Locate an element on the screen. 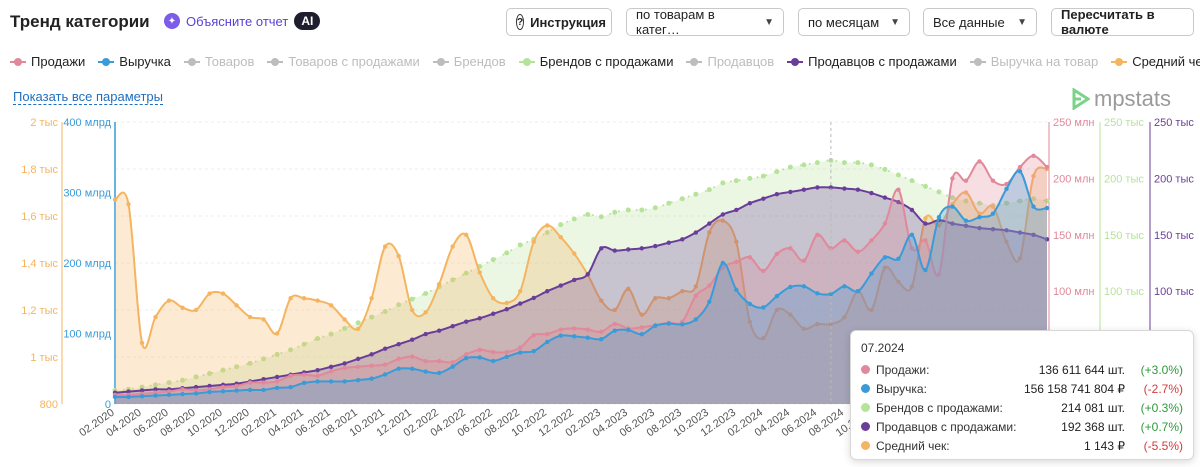 This screenshot has width=1200, height=467. legend-item: Брендов is located at coordinates (469, 61).